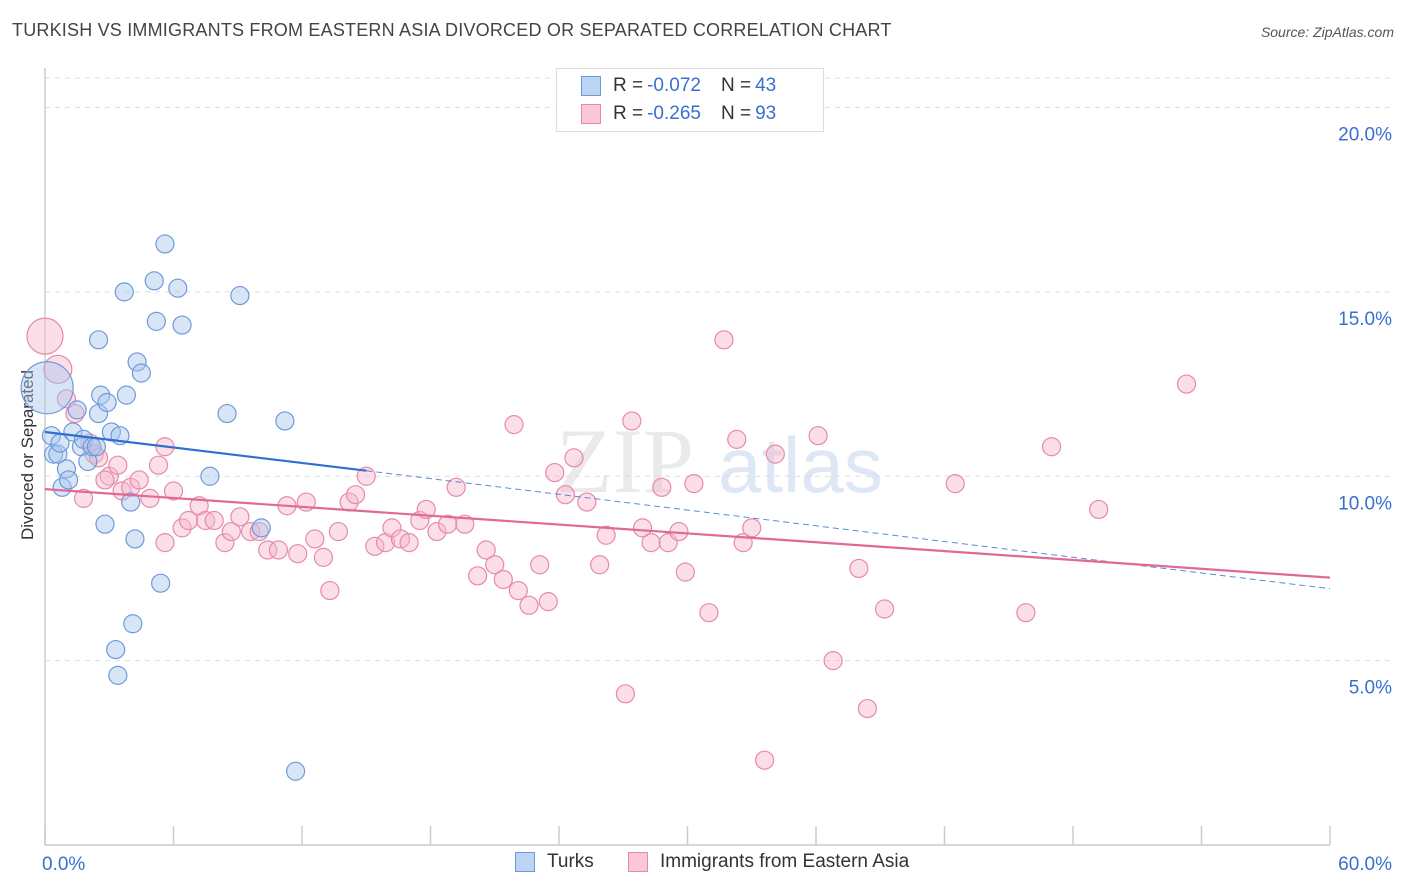 Image resolution: width=1406 pixels, height=892 pixels. Describe the element at coordinates (848, 530) in the screenshot. I see `trend-line-turks-extrapolated` at that location.